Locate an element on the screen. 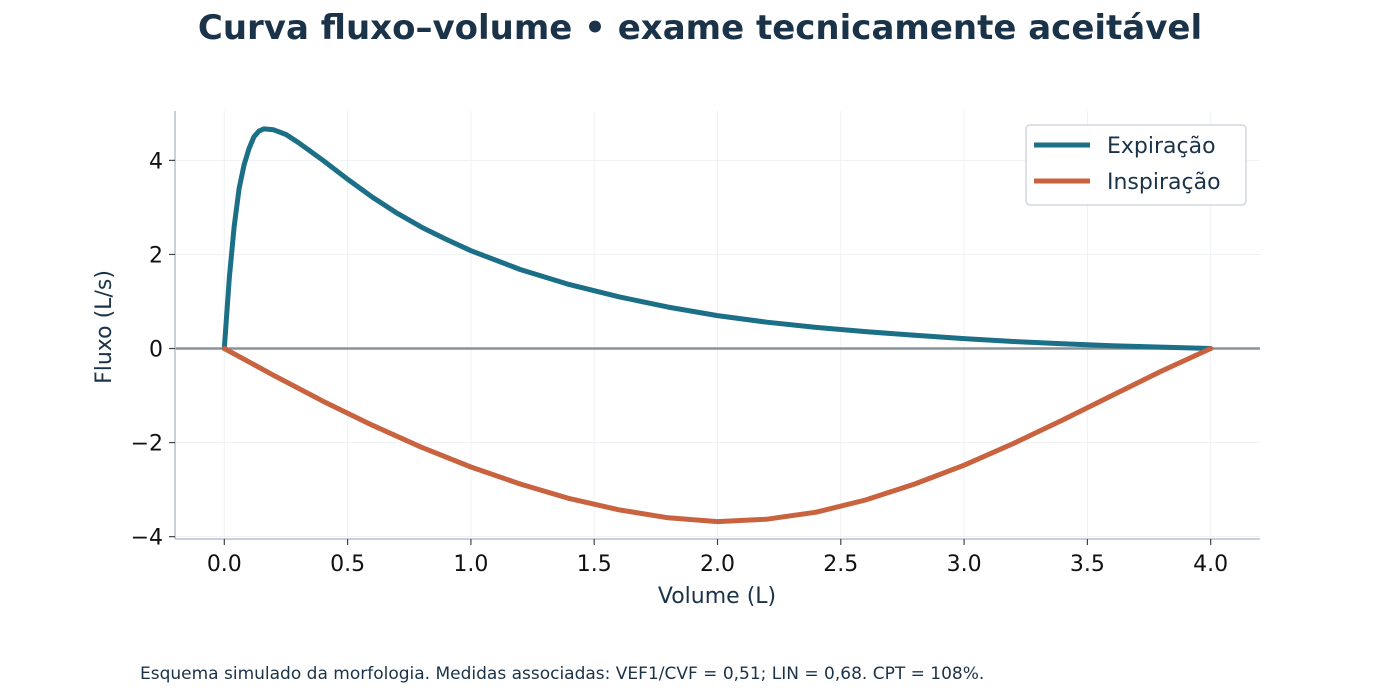  y-tick-label: 0 is located at coordinates (156, 350).